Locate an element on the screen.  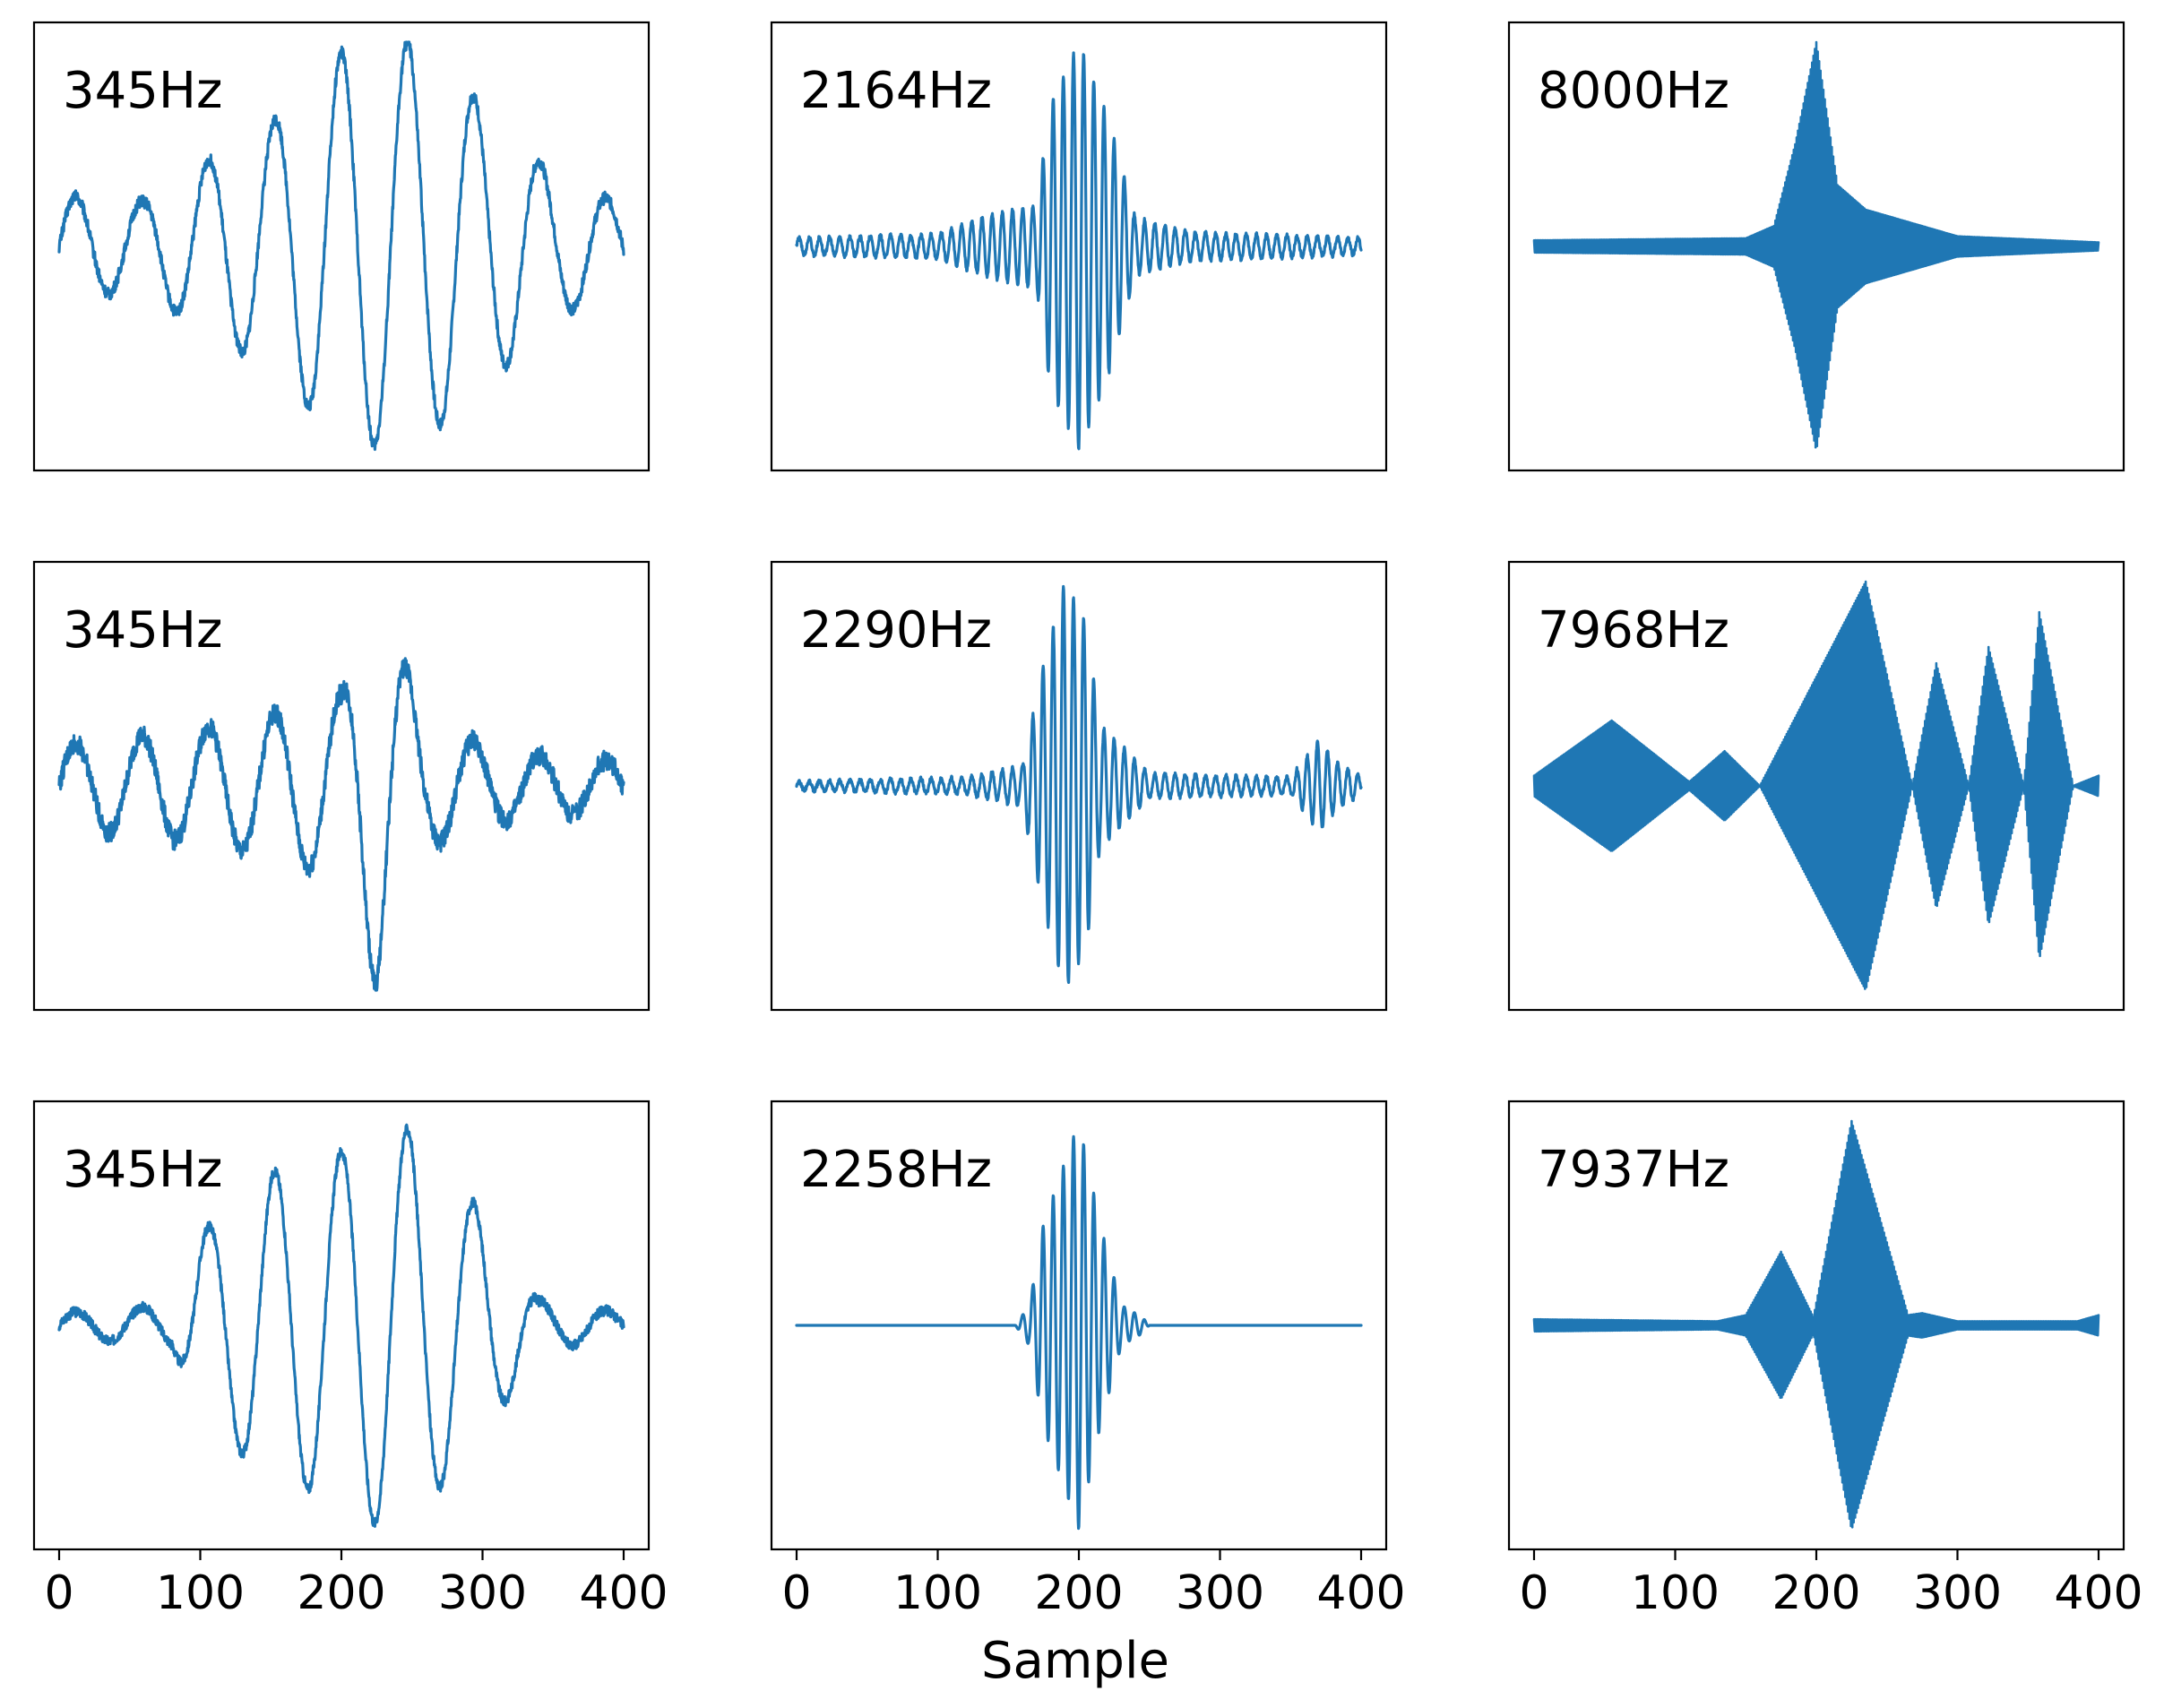
x-axis-label: Sample is located at coordinates (1075, 1661).